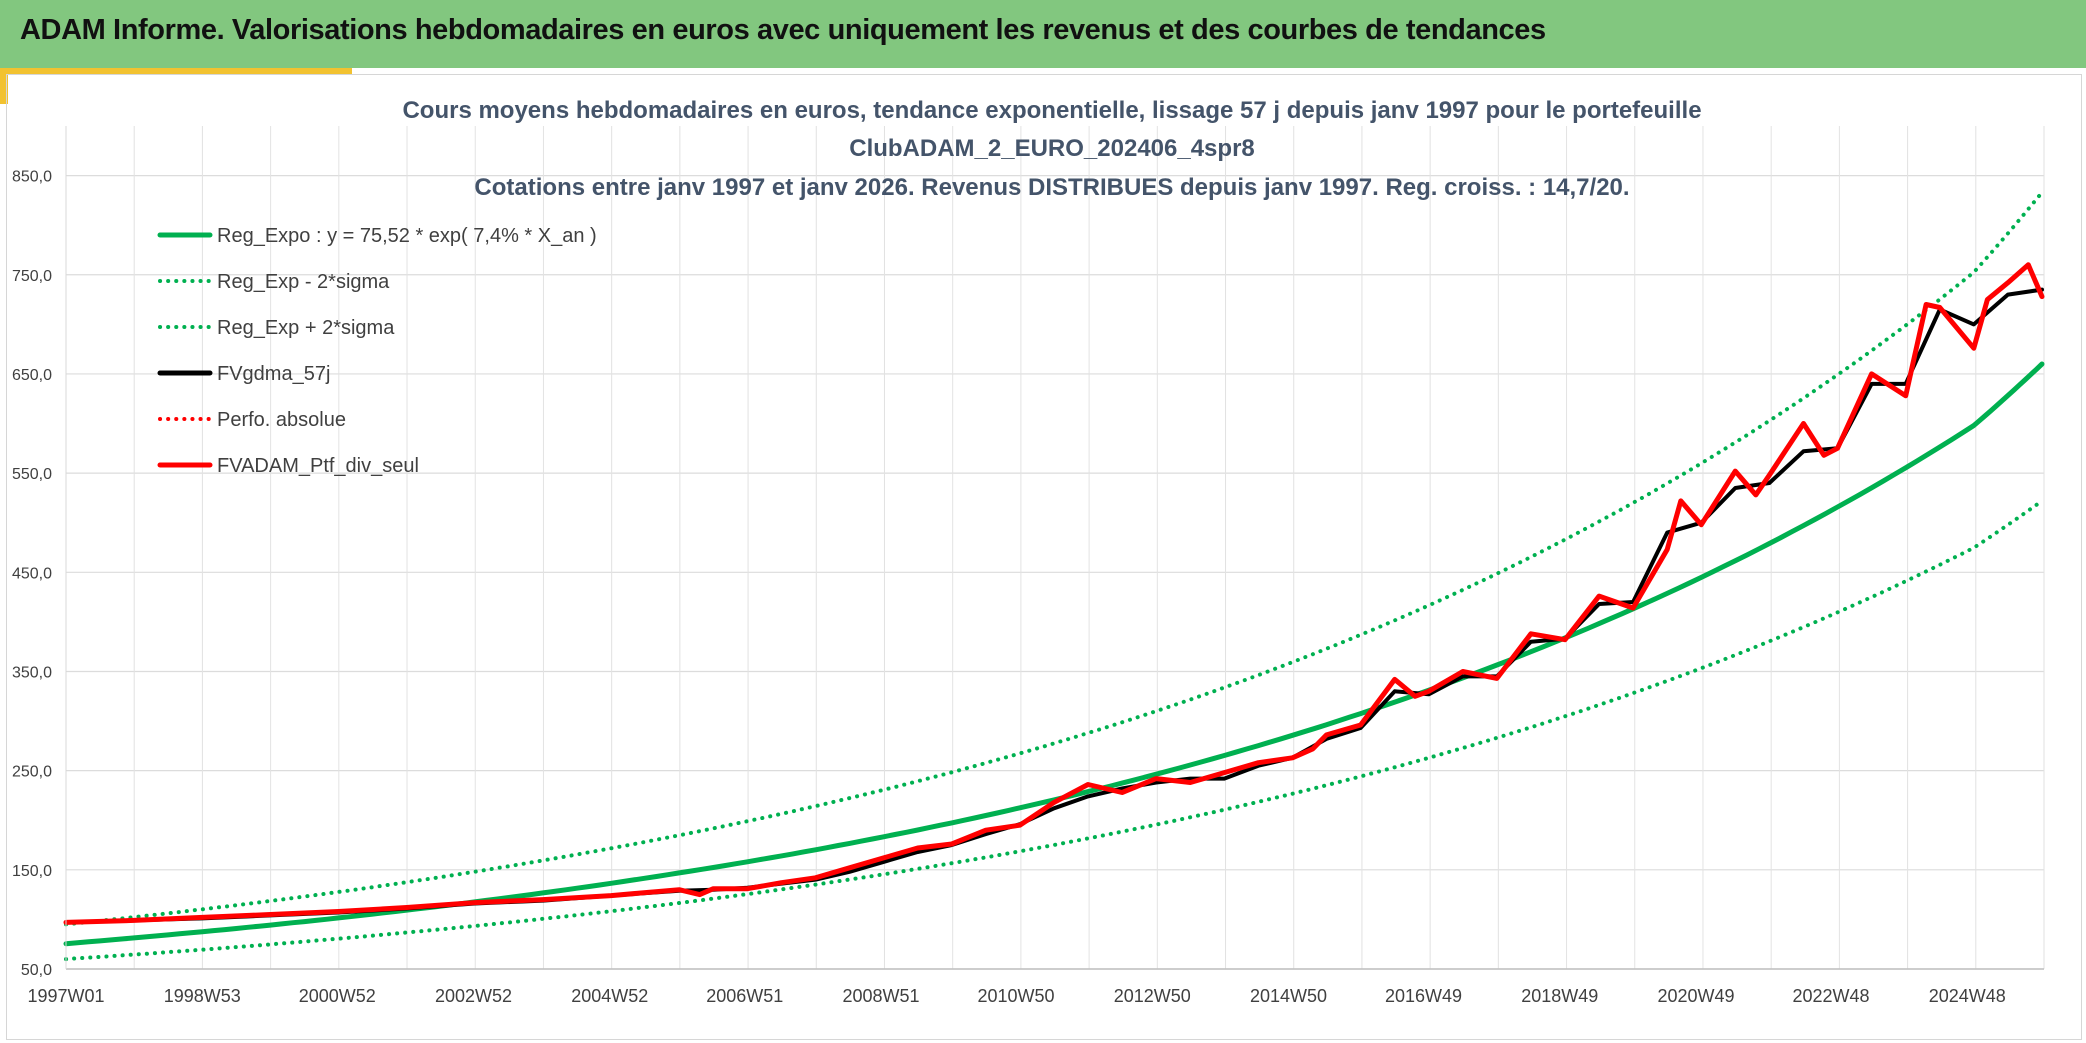  What do you see at coordinates (306, 328) in the screenshot?
I see `legend-label: Reg_Exp + 2*sigma` at bounding box center [306, 328].